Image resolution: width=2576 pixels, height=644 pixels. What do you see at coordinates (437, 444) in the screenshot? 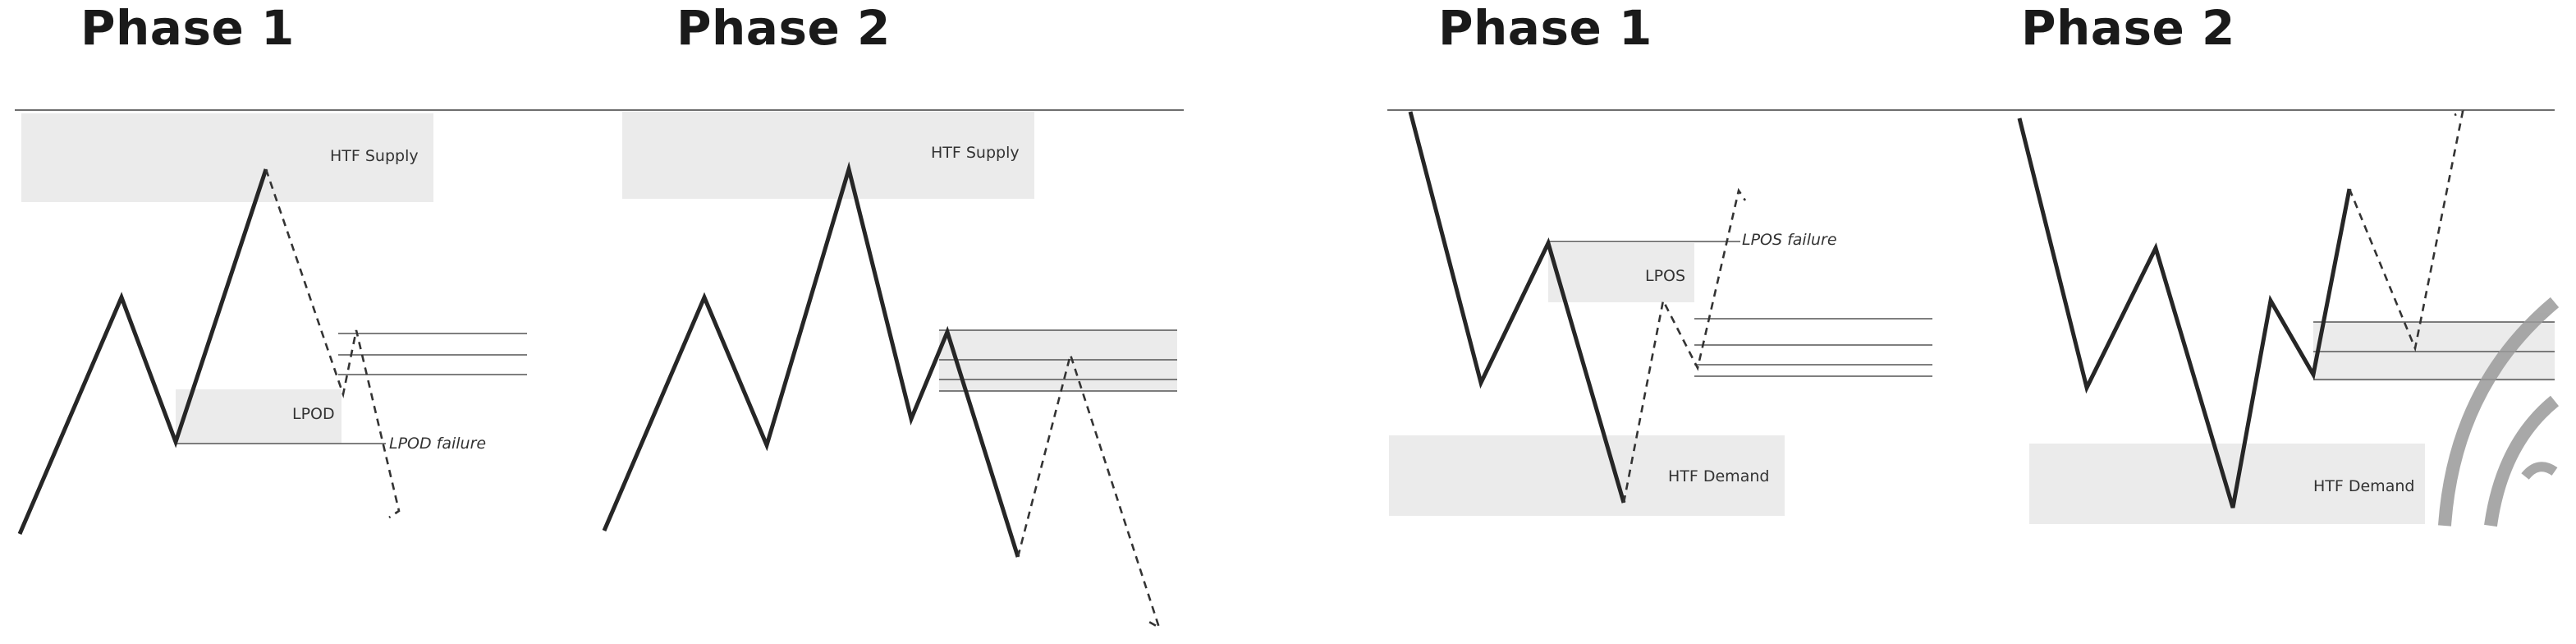
I see `lpod-failure-label: LPOD failure` at bounding box center [437, 444].